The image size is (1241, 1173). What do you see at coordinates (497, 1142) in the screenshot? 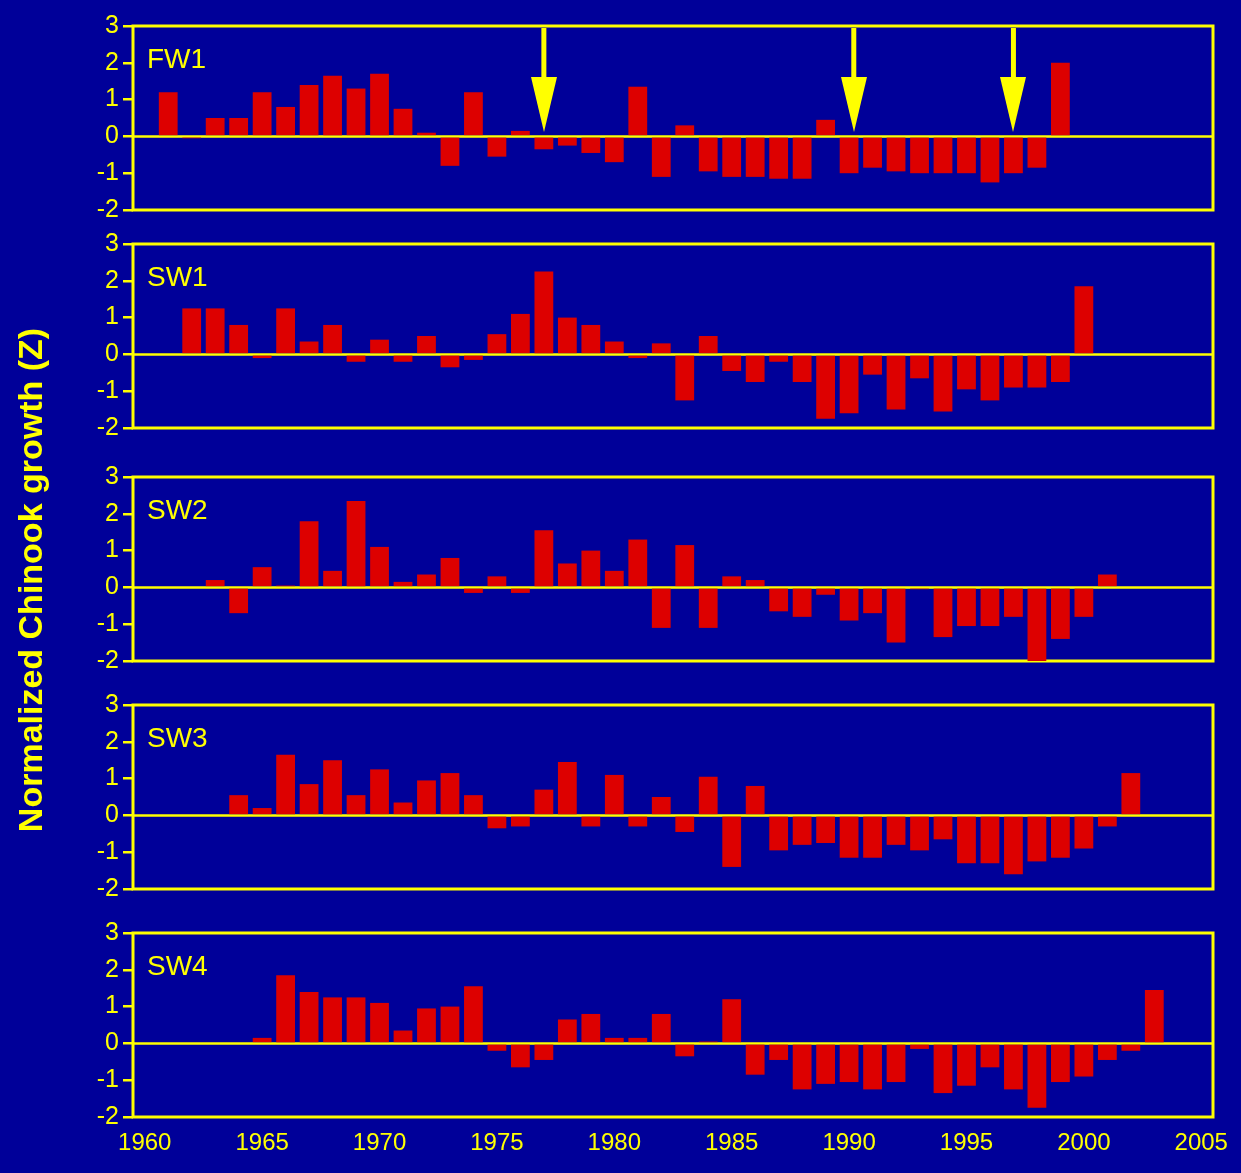
I see `x-tick-label: 1975` at bounding box center [497, 1142].